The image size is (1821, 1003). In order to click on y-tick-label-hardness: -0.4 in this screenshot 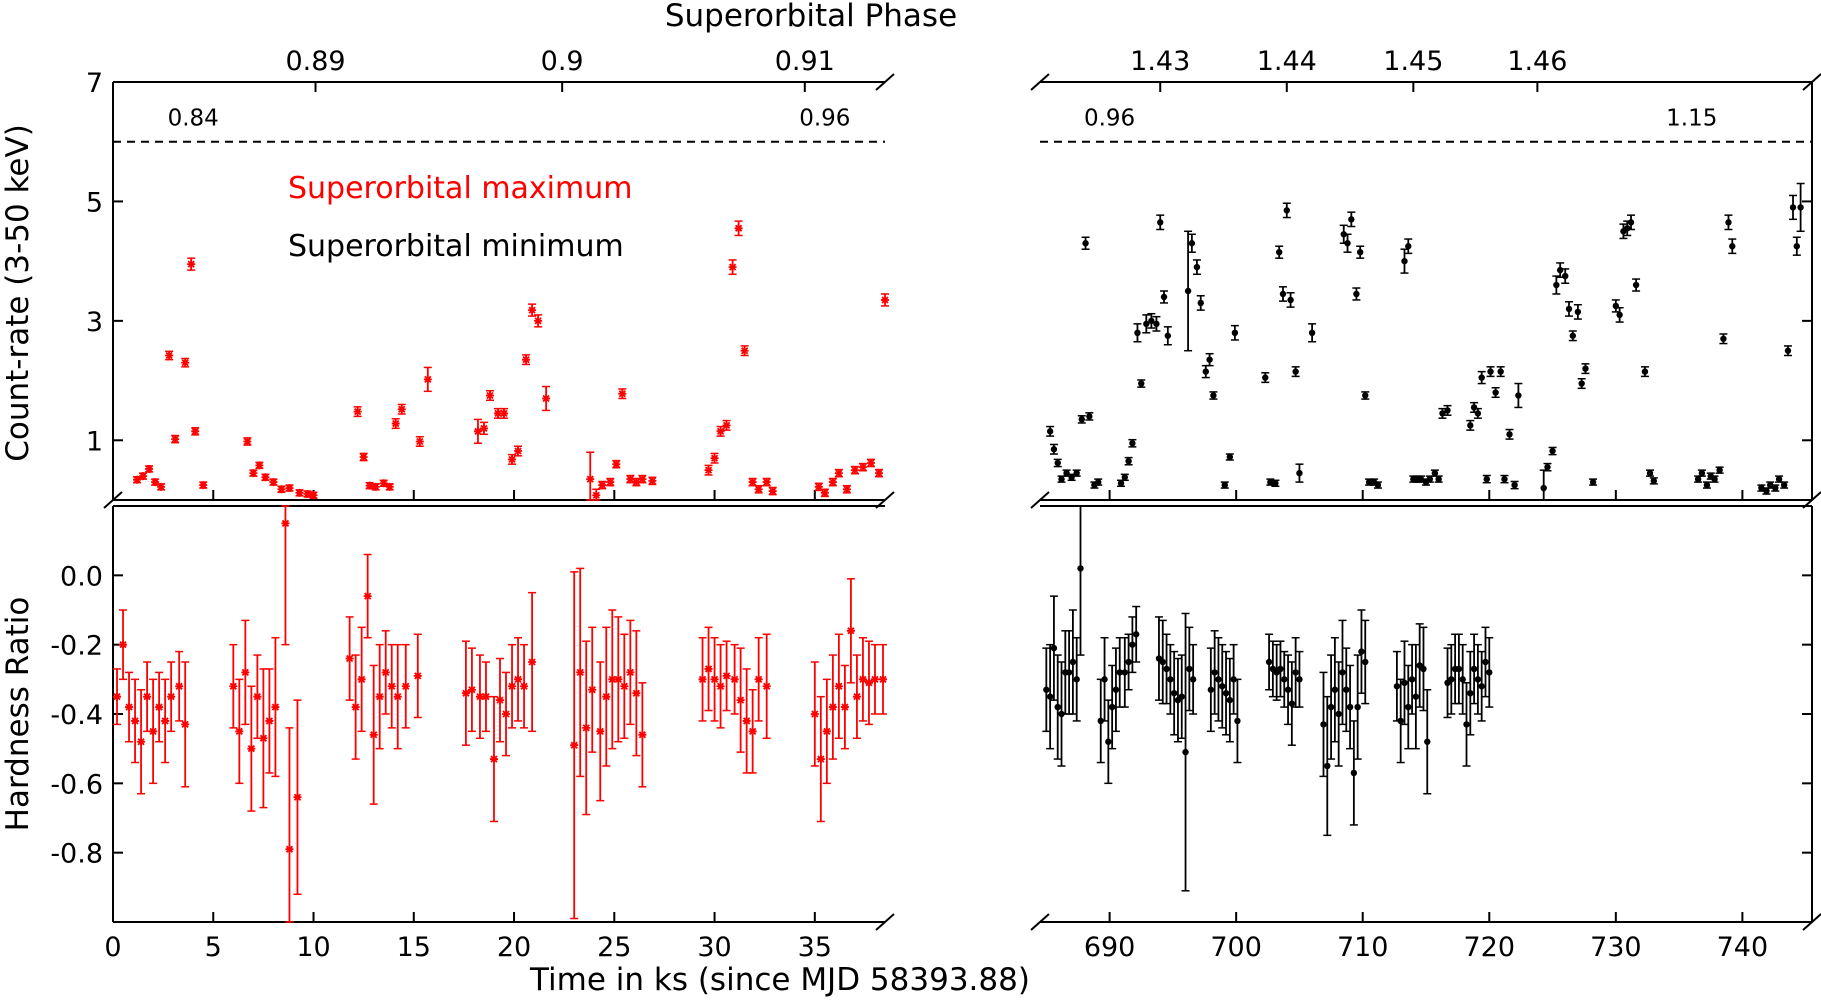, I will do `click(76, 715)`.